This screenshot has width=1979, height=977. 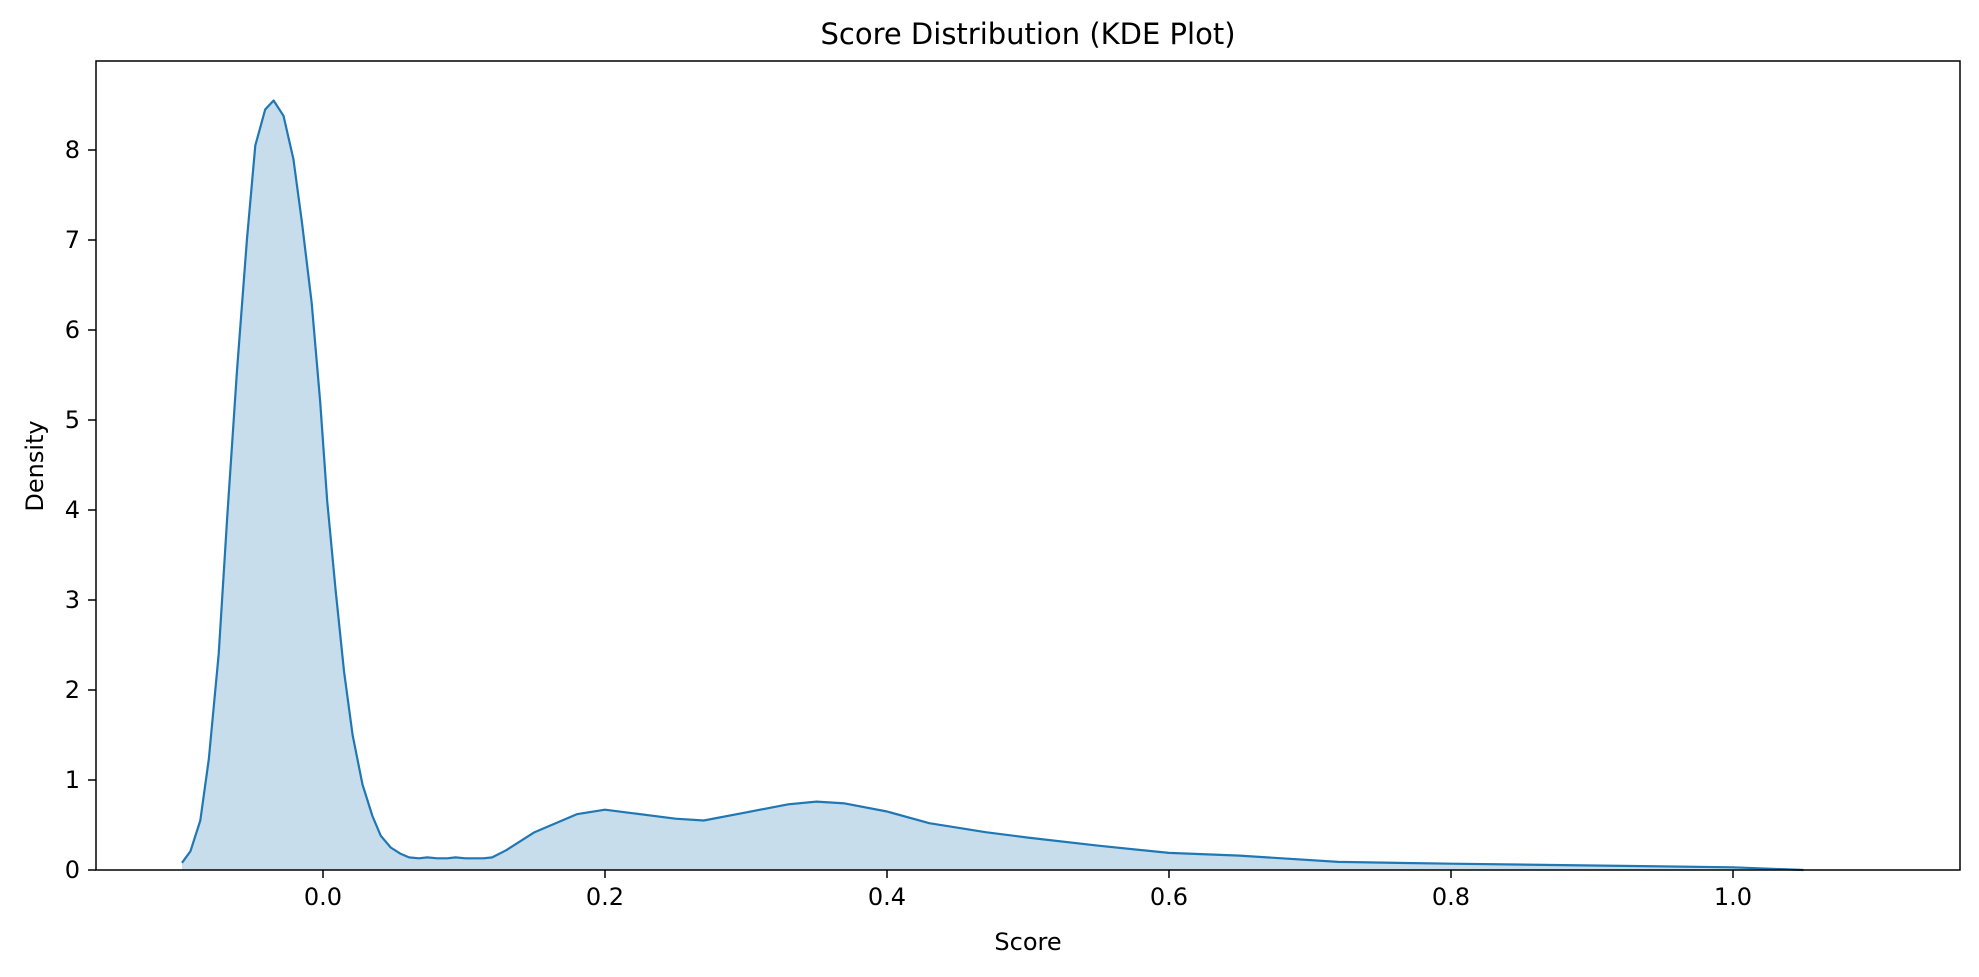 I want to click on y-tick-label: 5, so click(x=72, y=420).